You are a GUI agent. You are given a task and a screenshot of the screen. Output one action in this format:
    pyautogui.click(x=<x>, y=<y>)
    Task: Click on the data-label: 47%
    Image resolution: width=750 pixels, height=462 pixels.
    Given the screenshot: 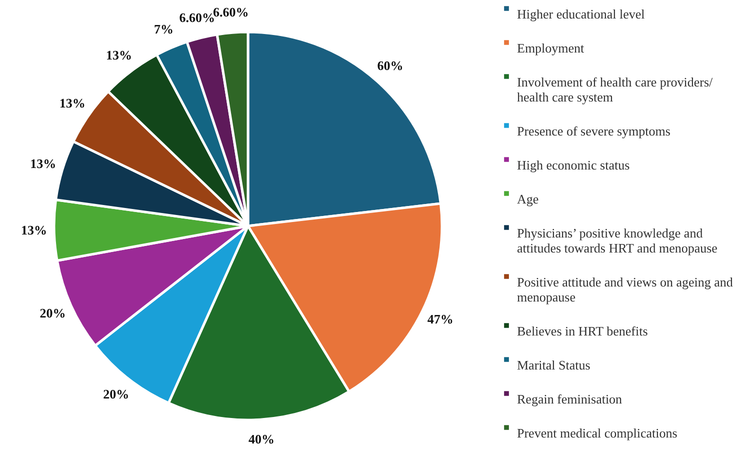 What is the action you would take?
    pyautogui.click(x=440, y=319)
    